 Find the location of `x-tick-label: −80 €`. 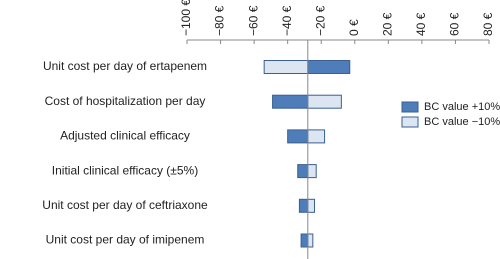

x-tick-label: −80 € is located at coordinates (220, 20).